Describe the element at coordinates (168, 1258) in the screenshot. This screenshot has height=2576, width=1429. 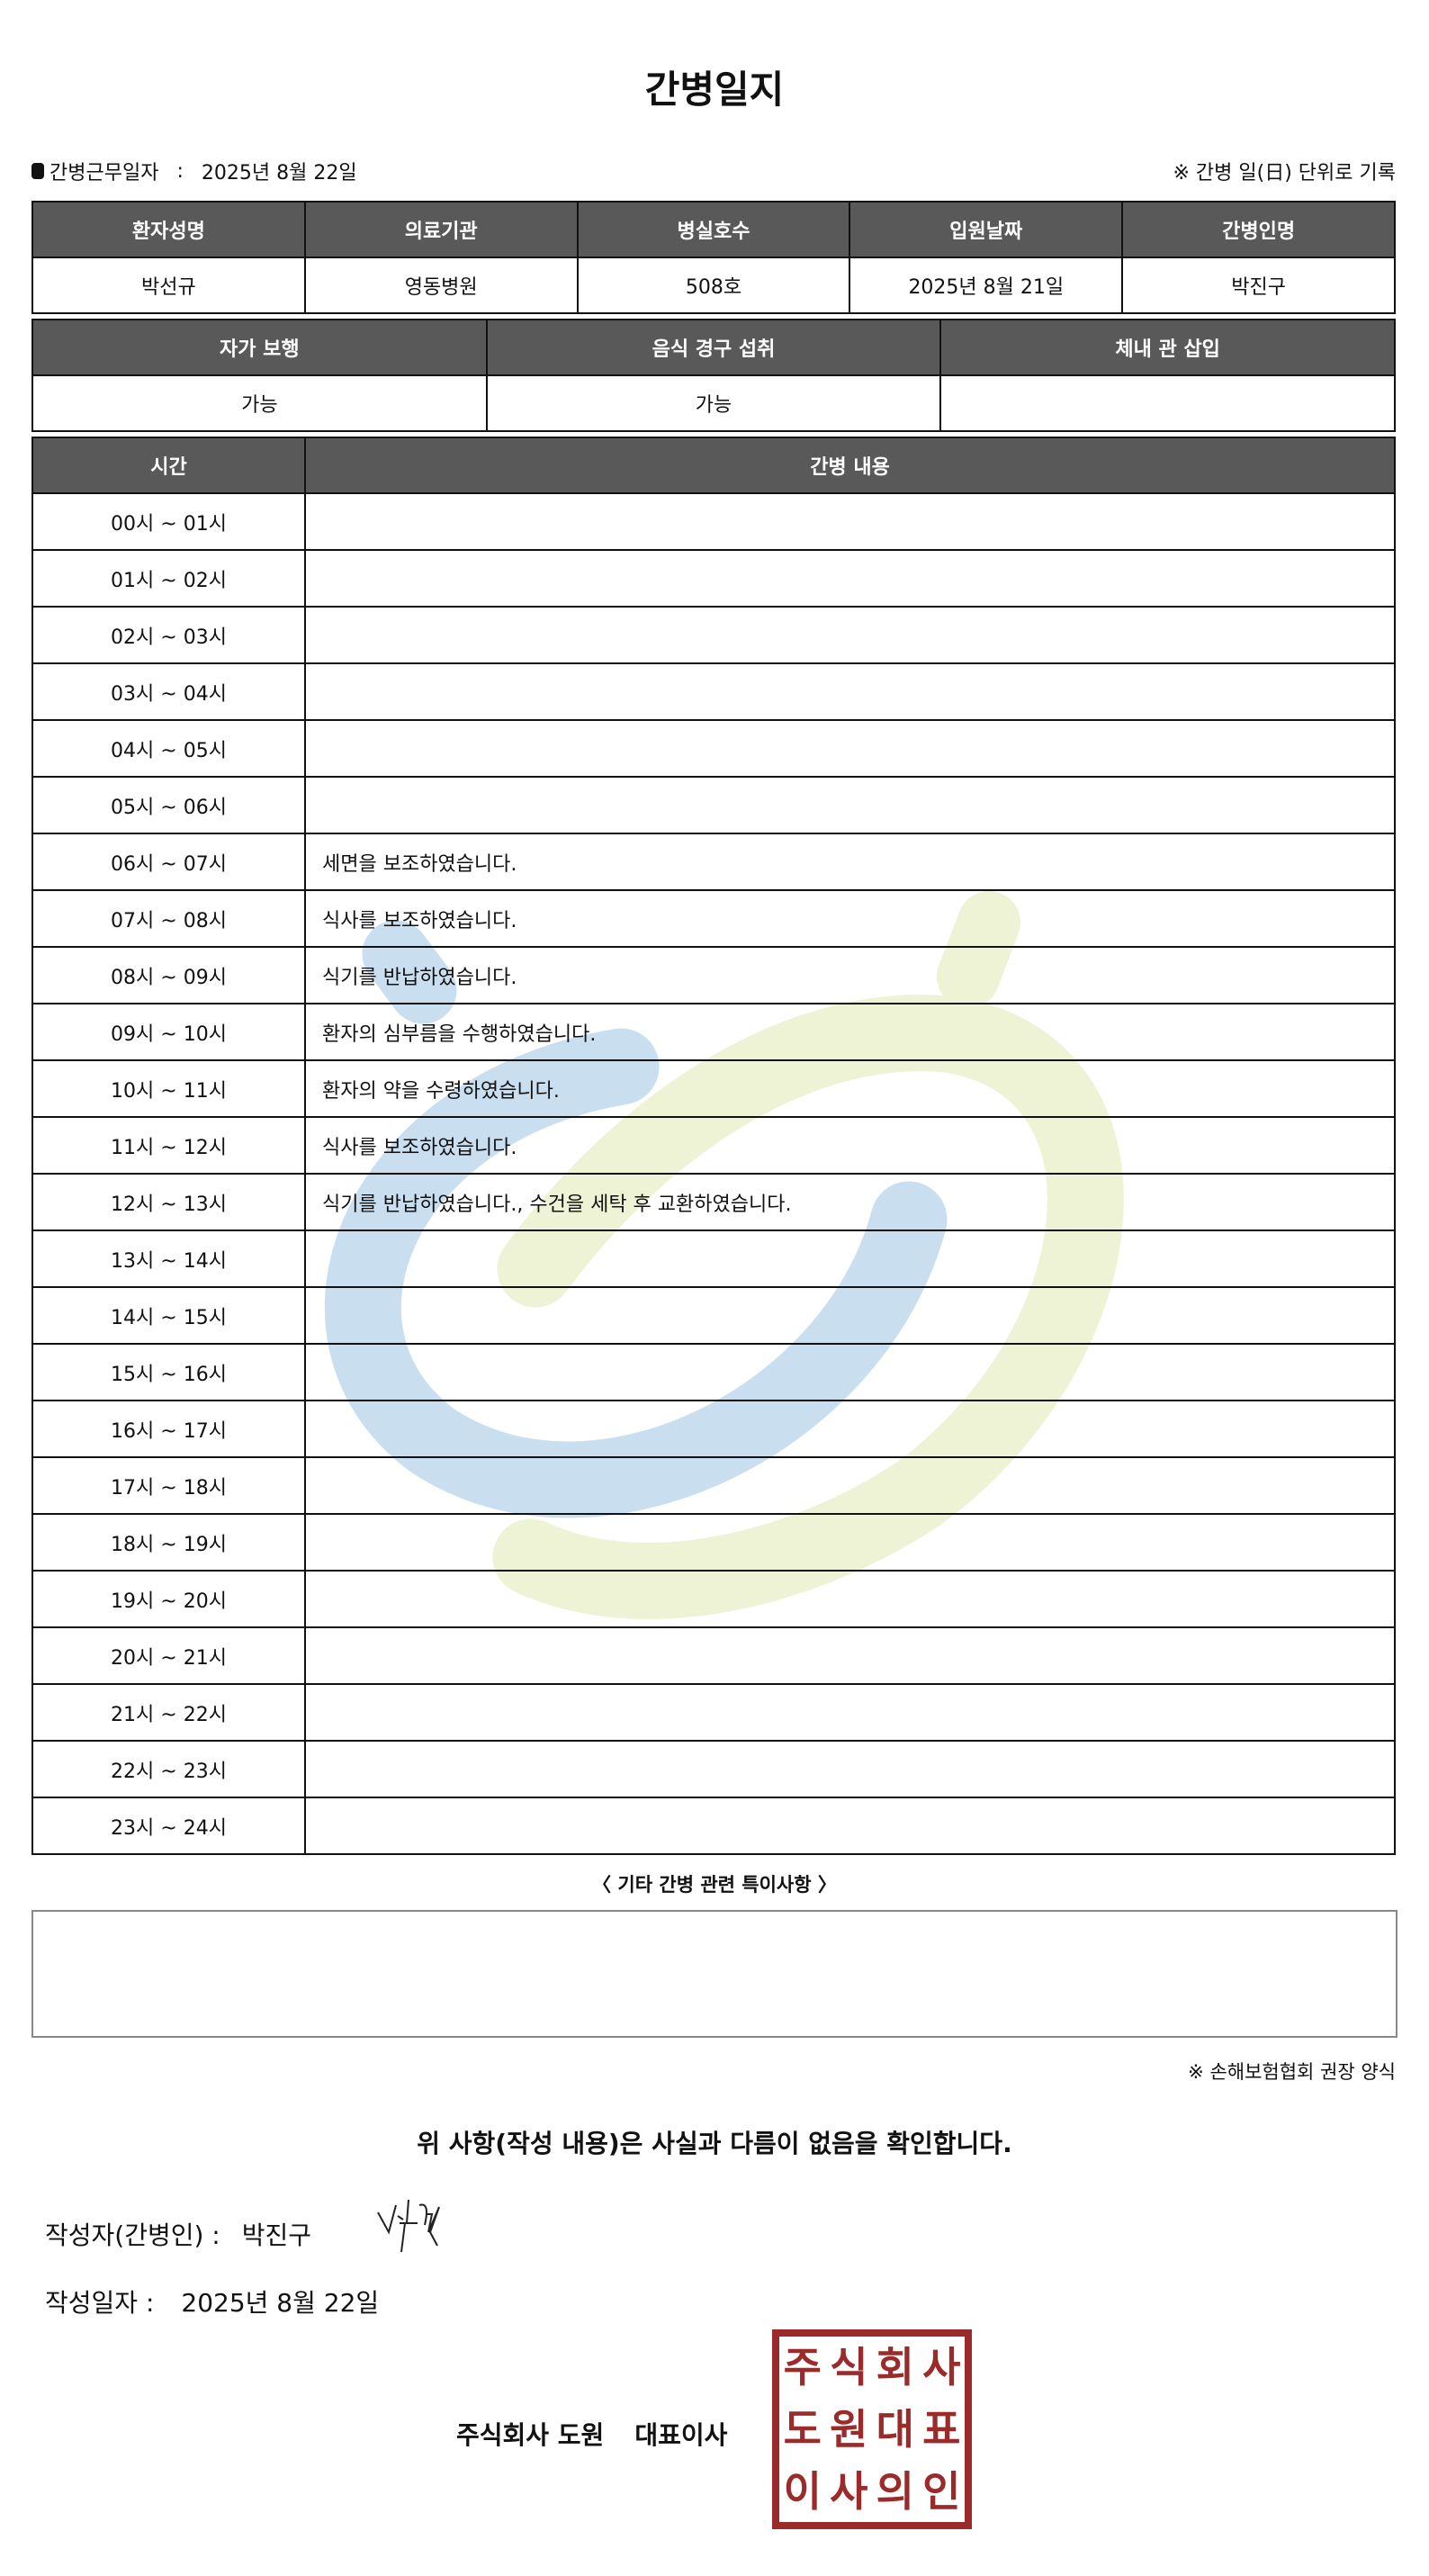
I see `log-time: 13시 ~ 14시` at that location.